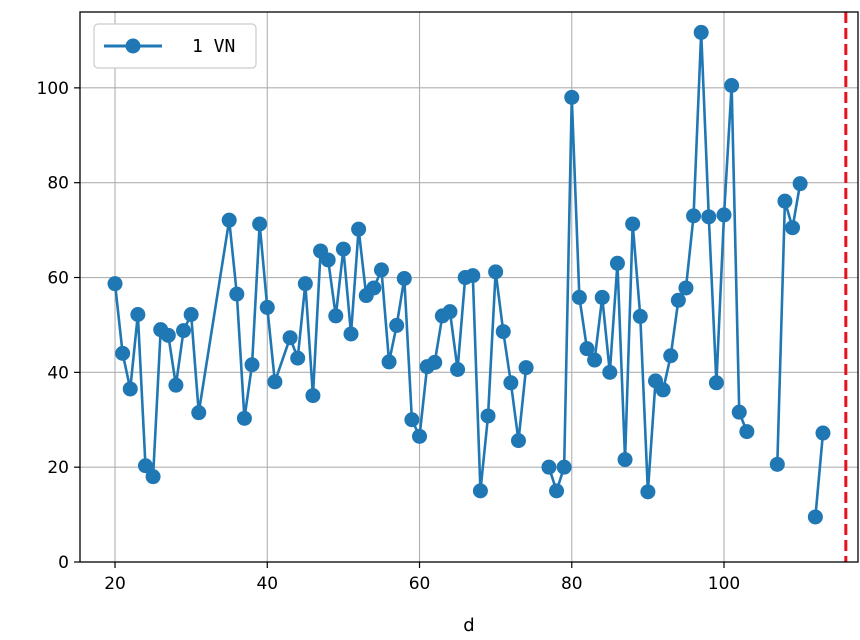  What do you see at coordinates (58, 373) in the screenshot?
I see `y-tick-label: 40` at bounding box center [58, 373].